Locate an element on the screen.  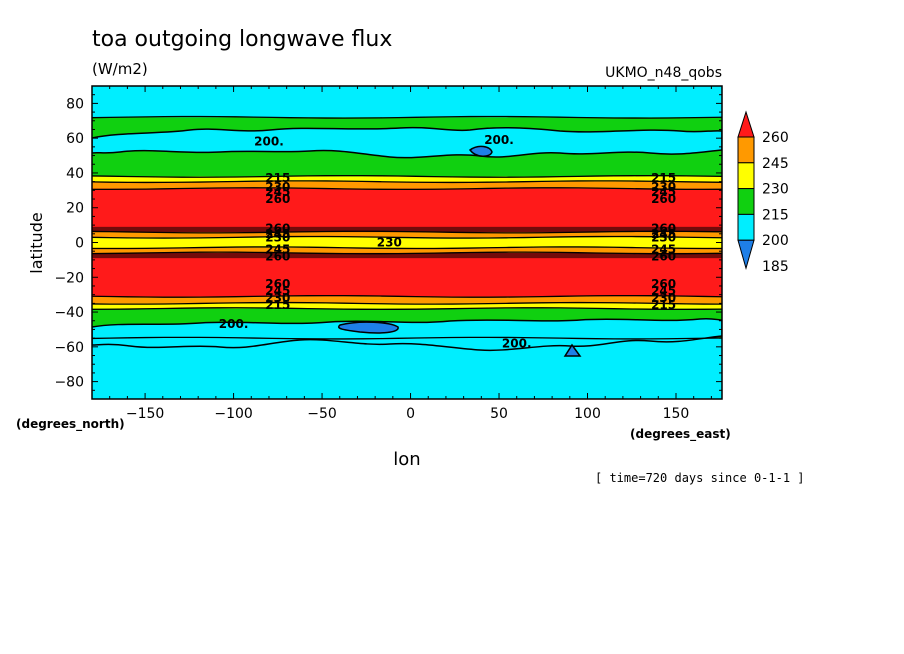
y-tick-label: −60 is located at coordinates (69, 348).